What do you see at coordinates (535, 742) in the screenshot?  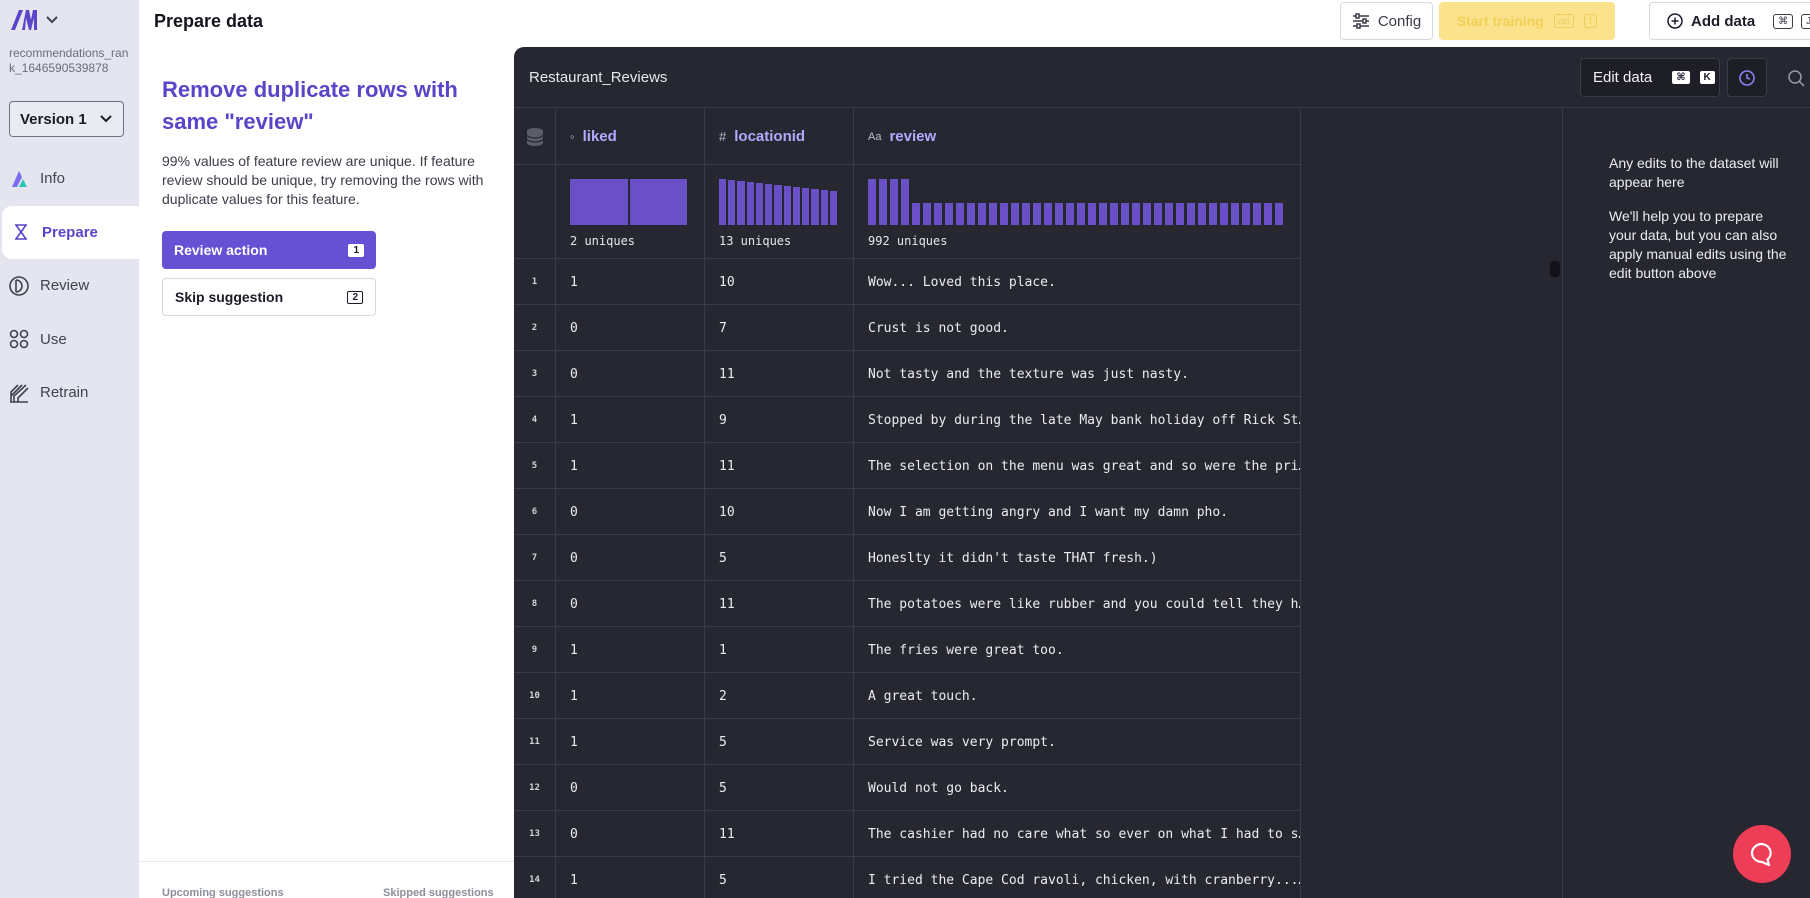 I see `row-number: 11` at bounding box center [535, 742].